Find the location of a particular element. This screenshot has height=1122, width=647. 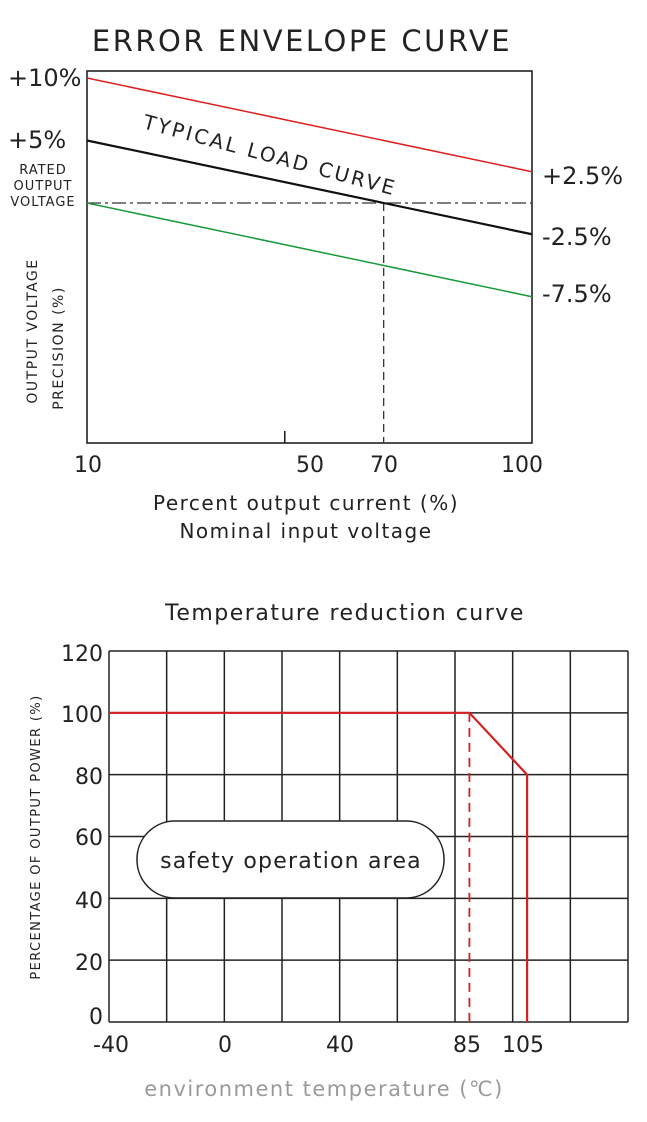

typical-load-curve-label: TYPICAL LOAD CURVE is located at coordinates (270, 154).